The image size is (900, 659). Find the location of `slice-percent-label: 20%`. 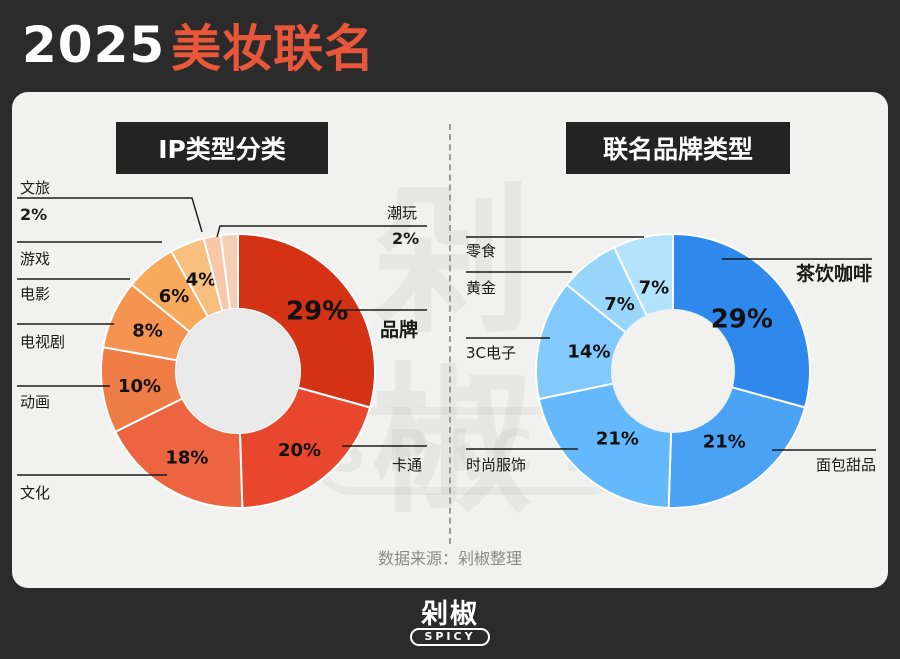

slice-percent-label: 20% is located at coordinates (299, 450).